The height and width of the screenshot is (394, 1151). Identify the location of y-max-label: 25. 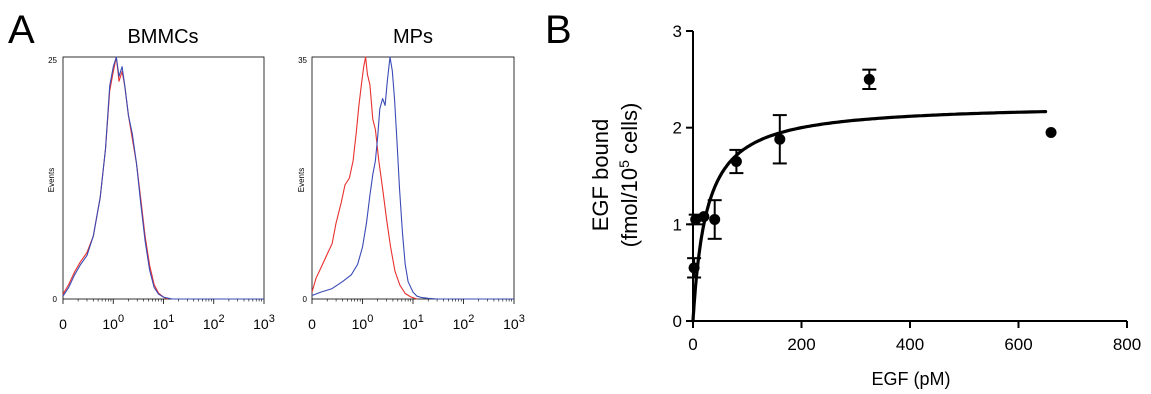
(52, 60).